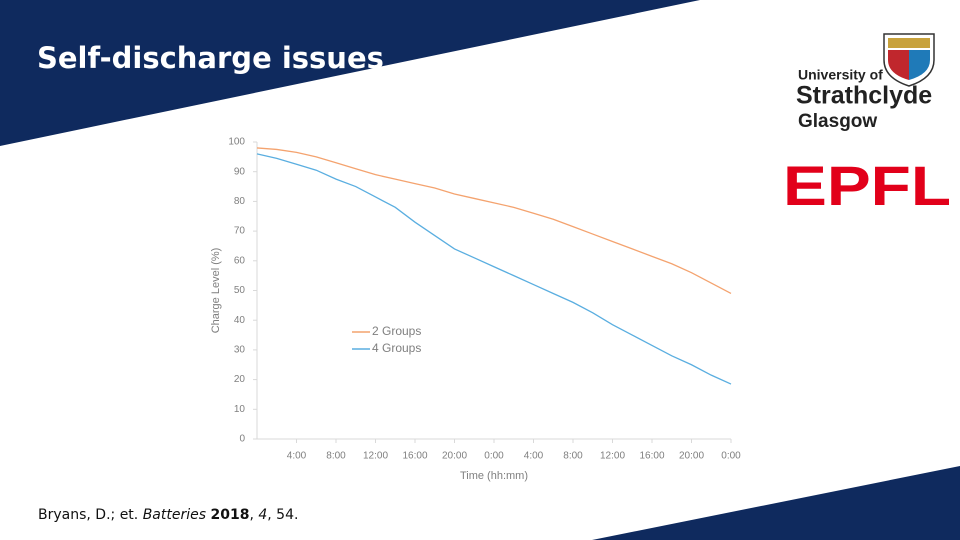 The height and width of the screenshot is (540, 960). Describe the element at coordinates (283, 515) in the screenshot. I see `citation-page: , 54.` at that location.